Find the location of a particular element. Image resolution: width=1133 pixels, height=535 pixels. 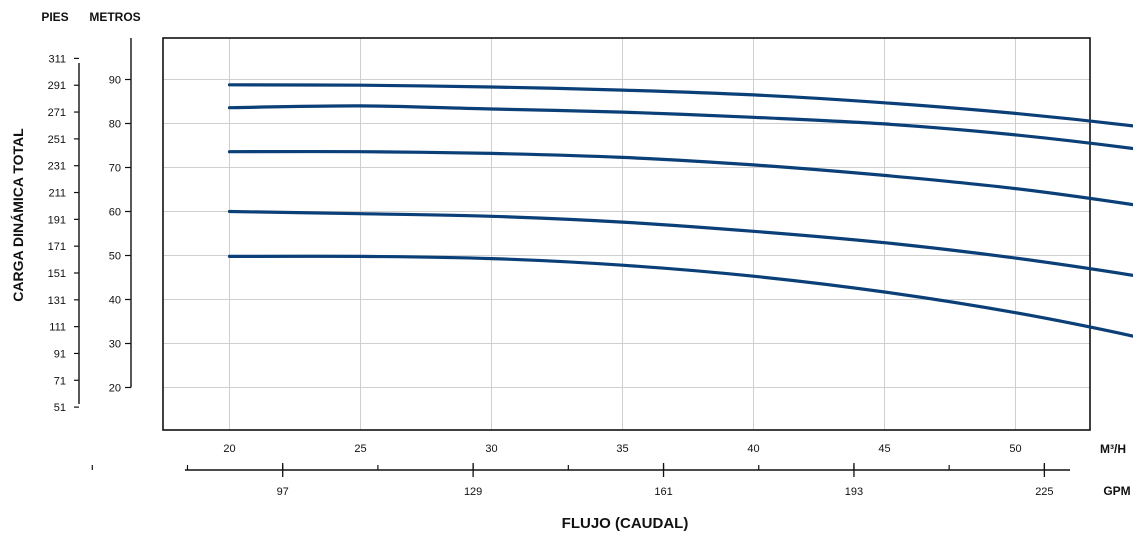

x-unit-label-m3h: M³/H is located at coordinates (1113, 449).